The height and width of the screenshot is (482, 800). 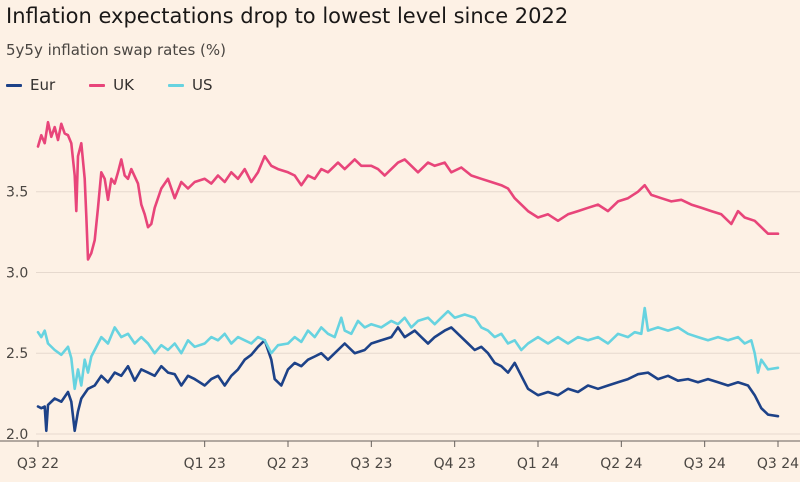 I want to click on legend-swatch-uk, so click(x=97, y=85).